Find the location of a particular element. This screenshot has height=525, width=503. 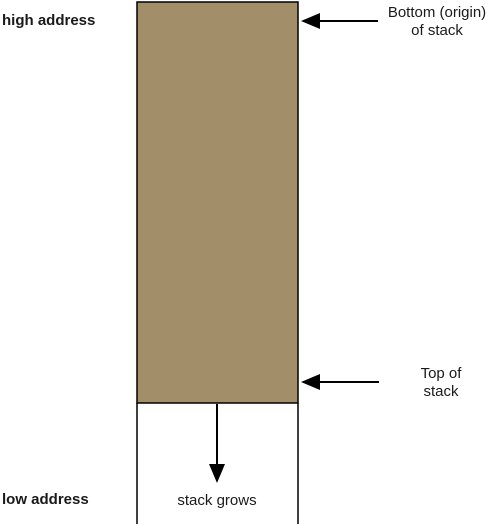

bottom-of-stack-label: Bottom (origin) of stack is located at coordinates (437, 22).